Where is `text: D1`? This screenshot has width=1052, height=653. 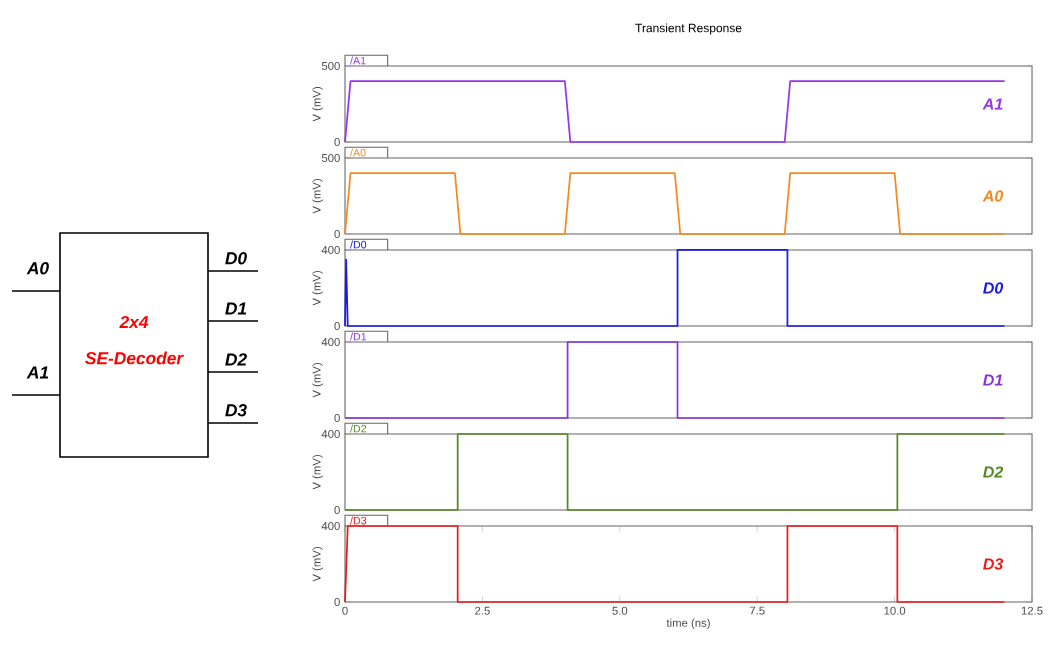 text: D1 is located at coordinates (236, 308).